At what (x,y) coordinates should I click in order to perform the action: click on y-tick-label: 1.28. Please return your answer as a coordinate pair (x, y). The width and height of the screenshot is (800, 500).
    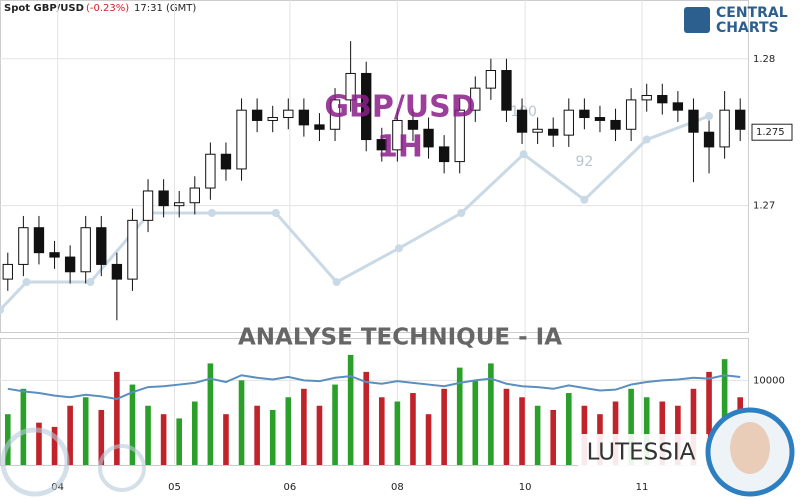
    Looking at the image, I should click on (764, 59).